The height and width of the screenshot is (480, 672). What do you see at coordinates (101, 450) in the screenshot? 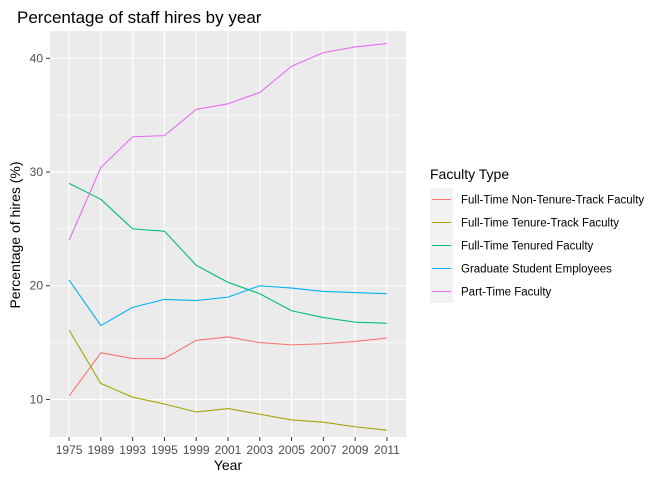
I see `x-tick-label: 1989` at bounding box center [101, 450].